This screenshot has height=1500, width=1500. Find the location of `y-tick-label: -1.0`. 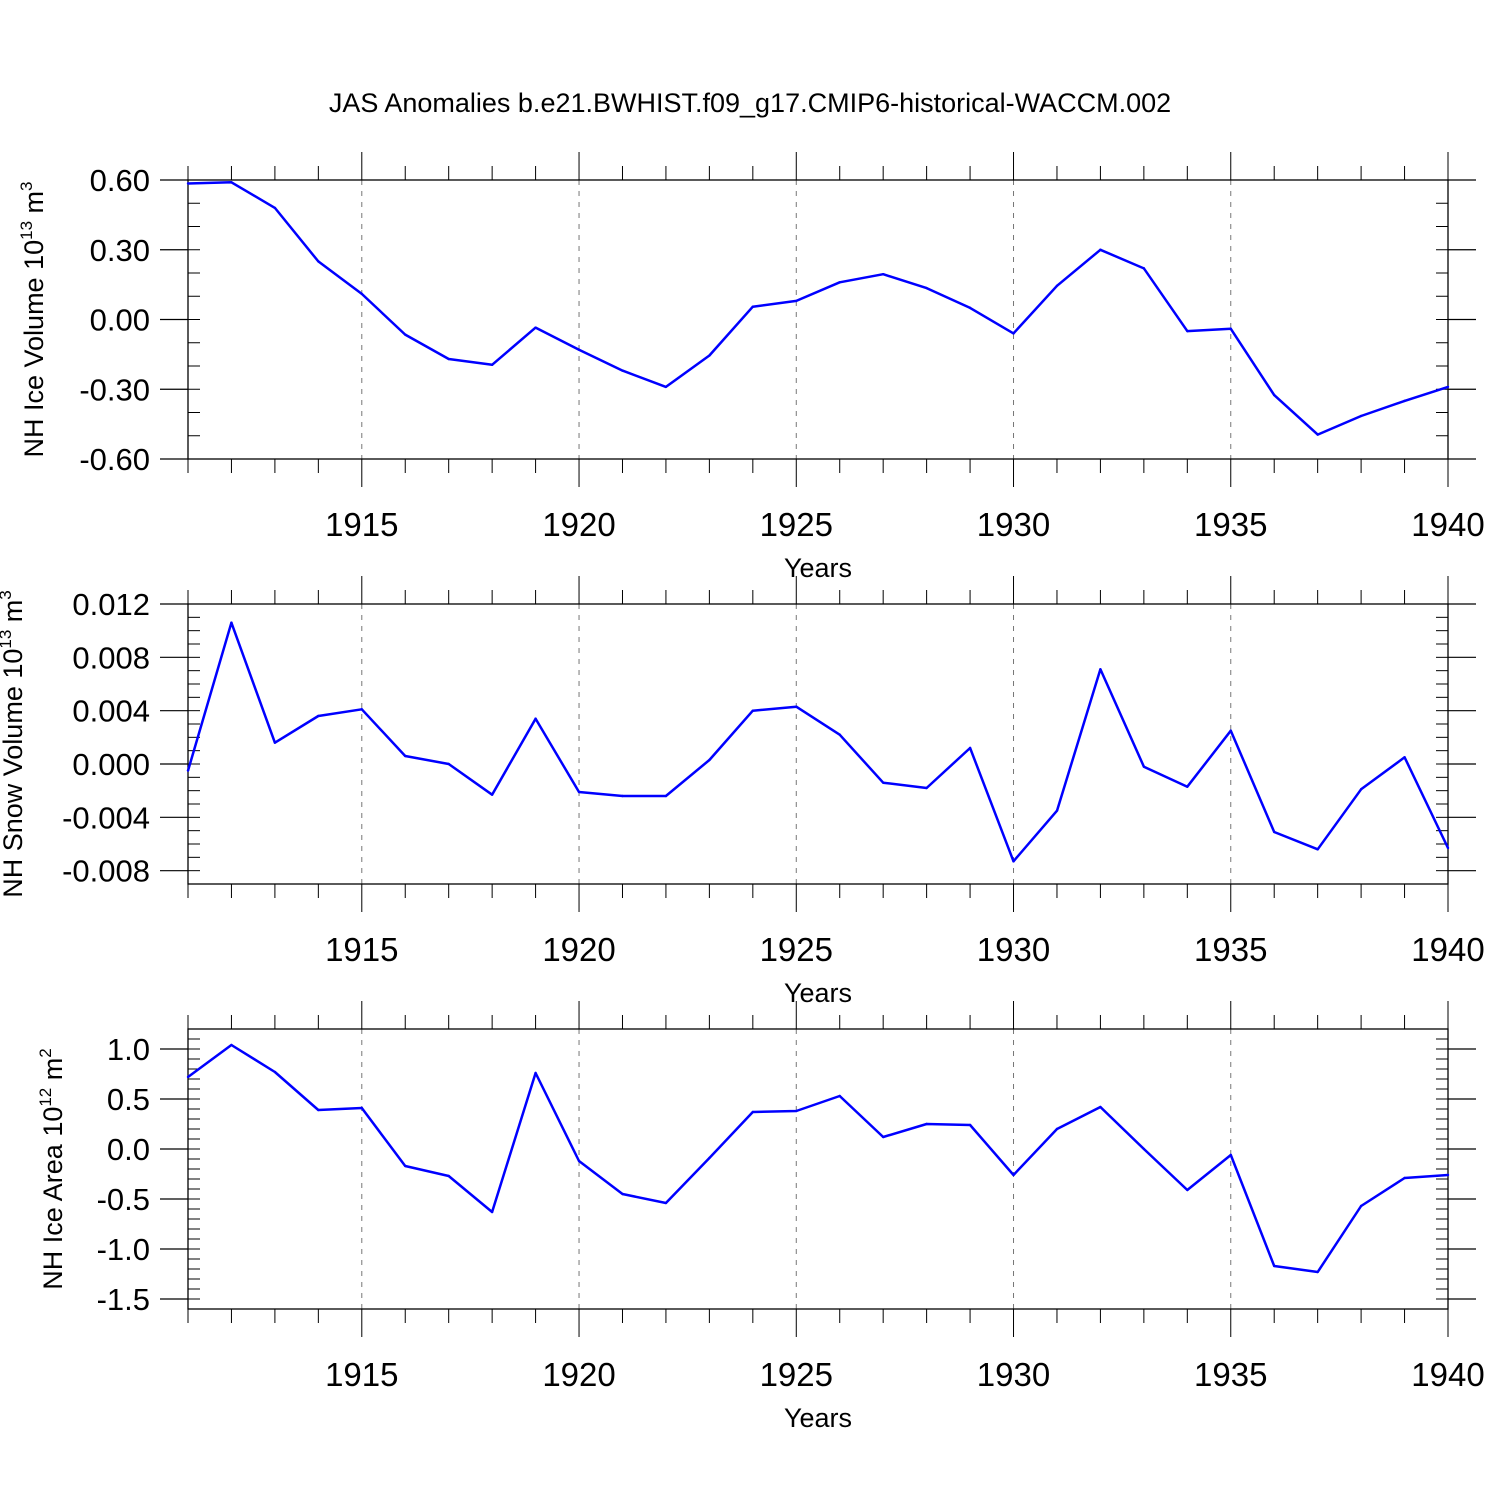

y-tick-label: -1.0 is located at coordinates (123, 1249).